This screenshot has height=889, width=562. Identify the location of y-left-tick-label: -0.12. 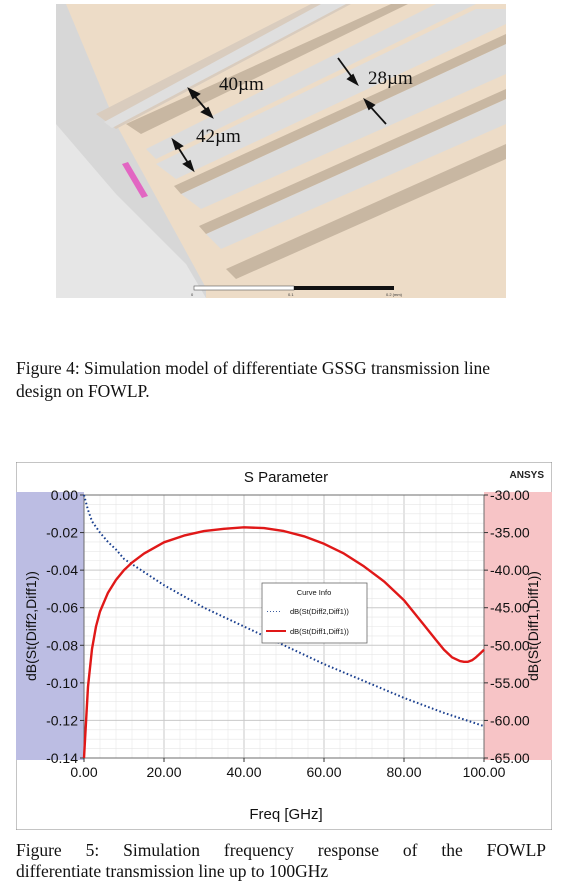
(62, 720).